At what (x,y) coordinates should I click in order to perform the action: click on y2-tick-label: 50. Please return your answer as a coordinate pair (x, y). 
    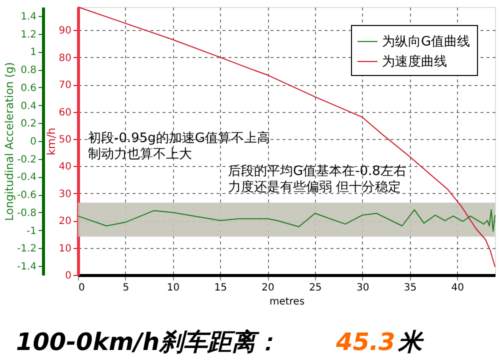
    Looking at the image, I should click on (65, 140).